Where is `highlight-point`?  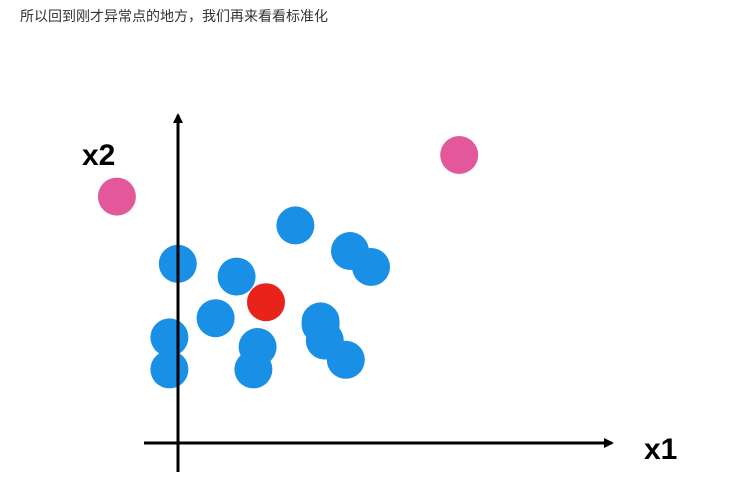 highlight-point is located at coordinates (266, 302).